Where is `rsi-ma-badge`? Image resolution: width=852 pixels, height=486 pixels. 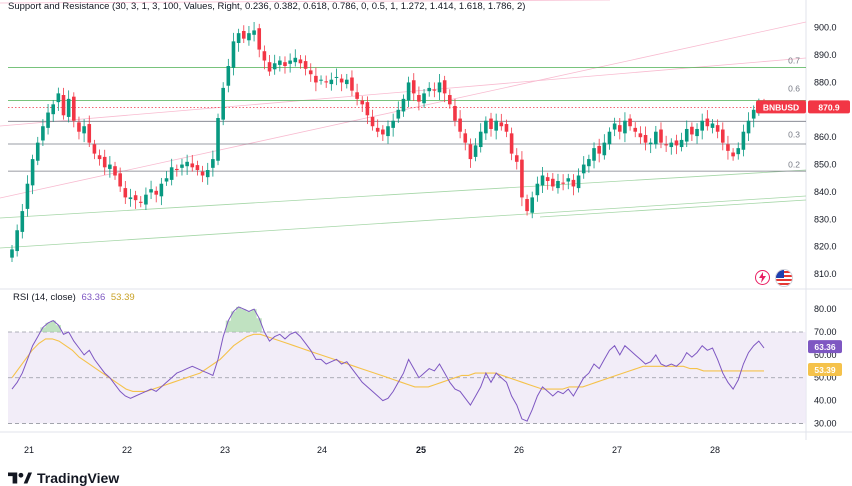
rsi-ma-badge is located at coordinates (825, 369).